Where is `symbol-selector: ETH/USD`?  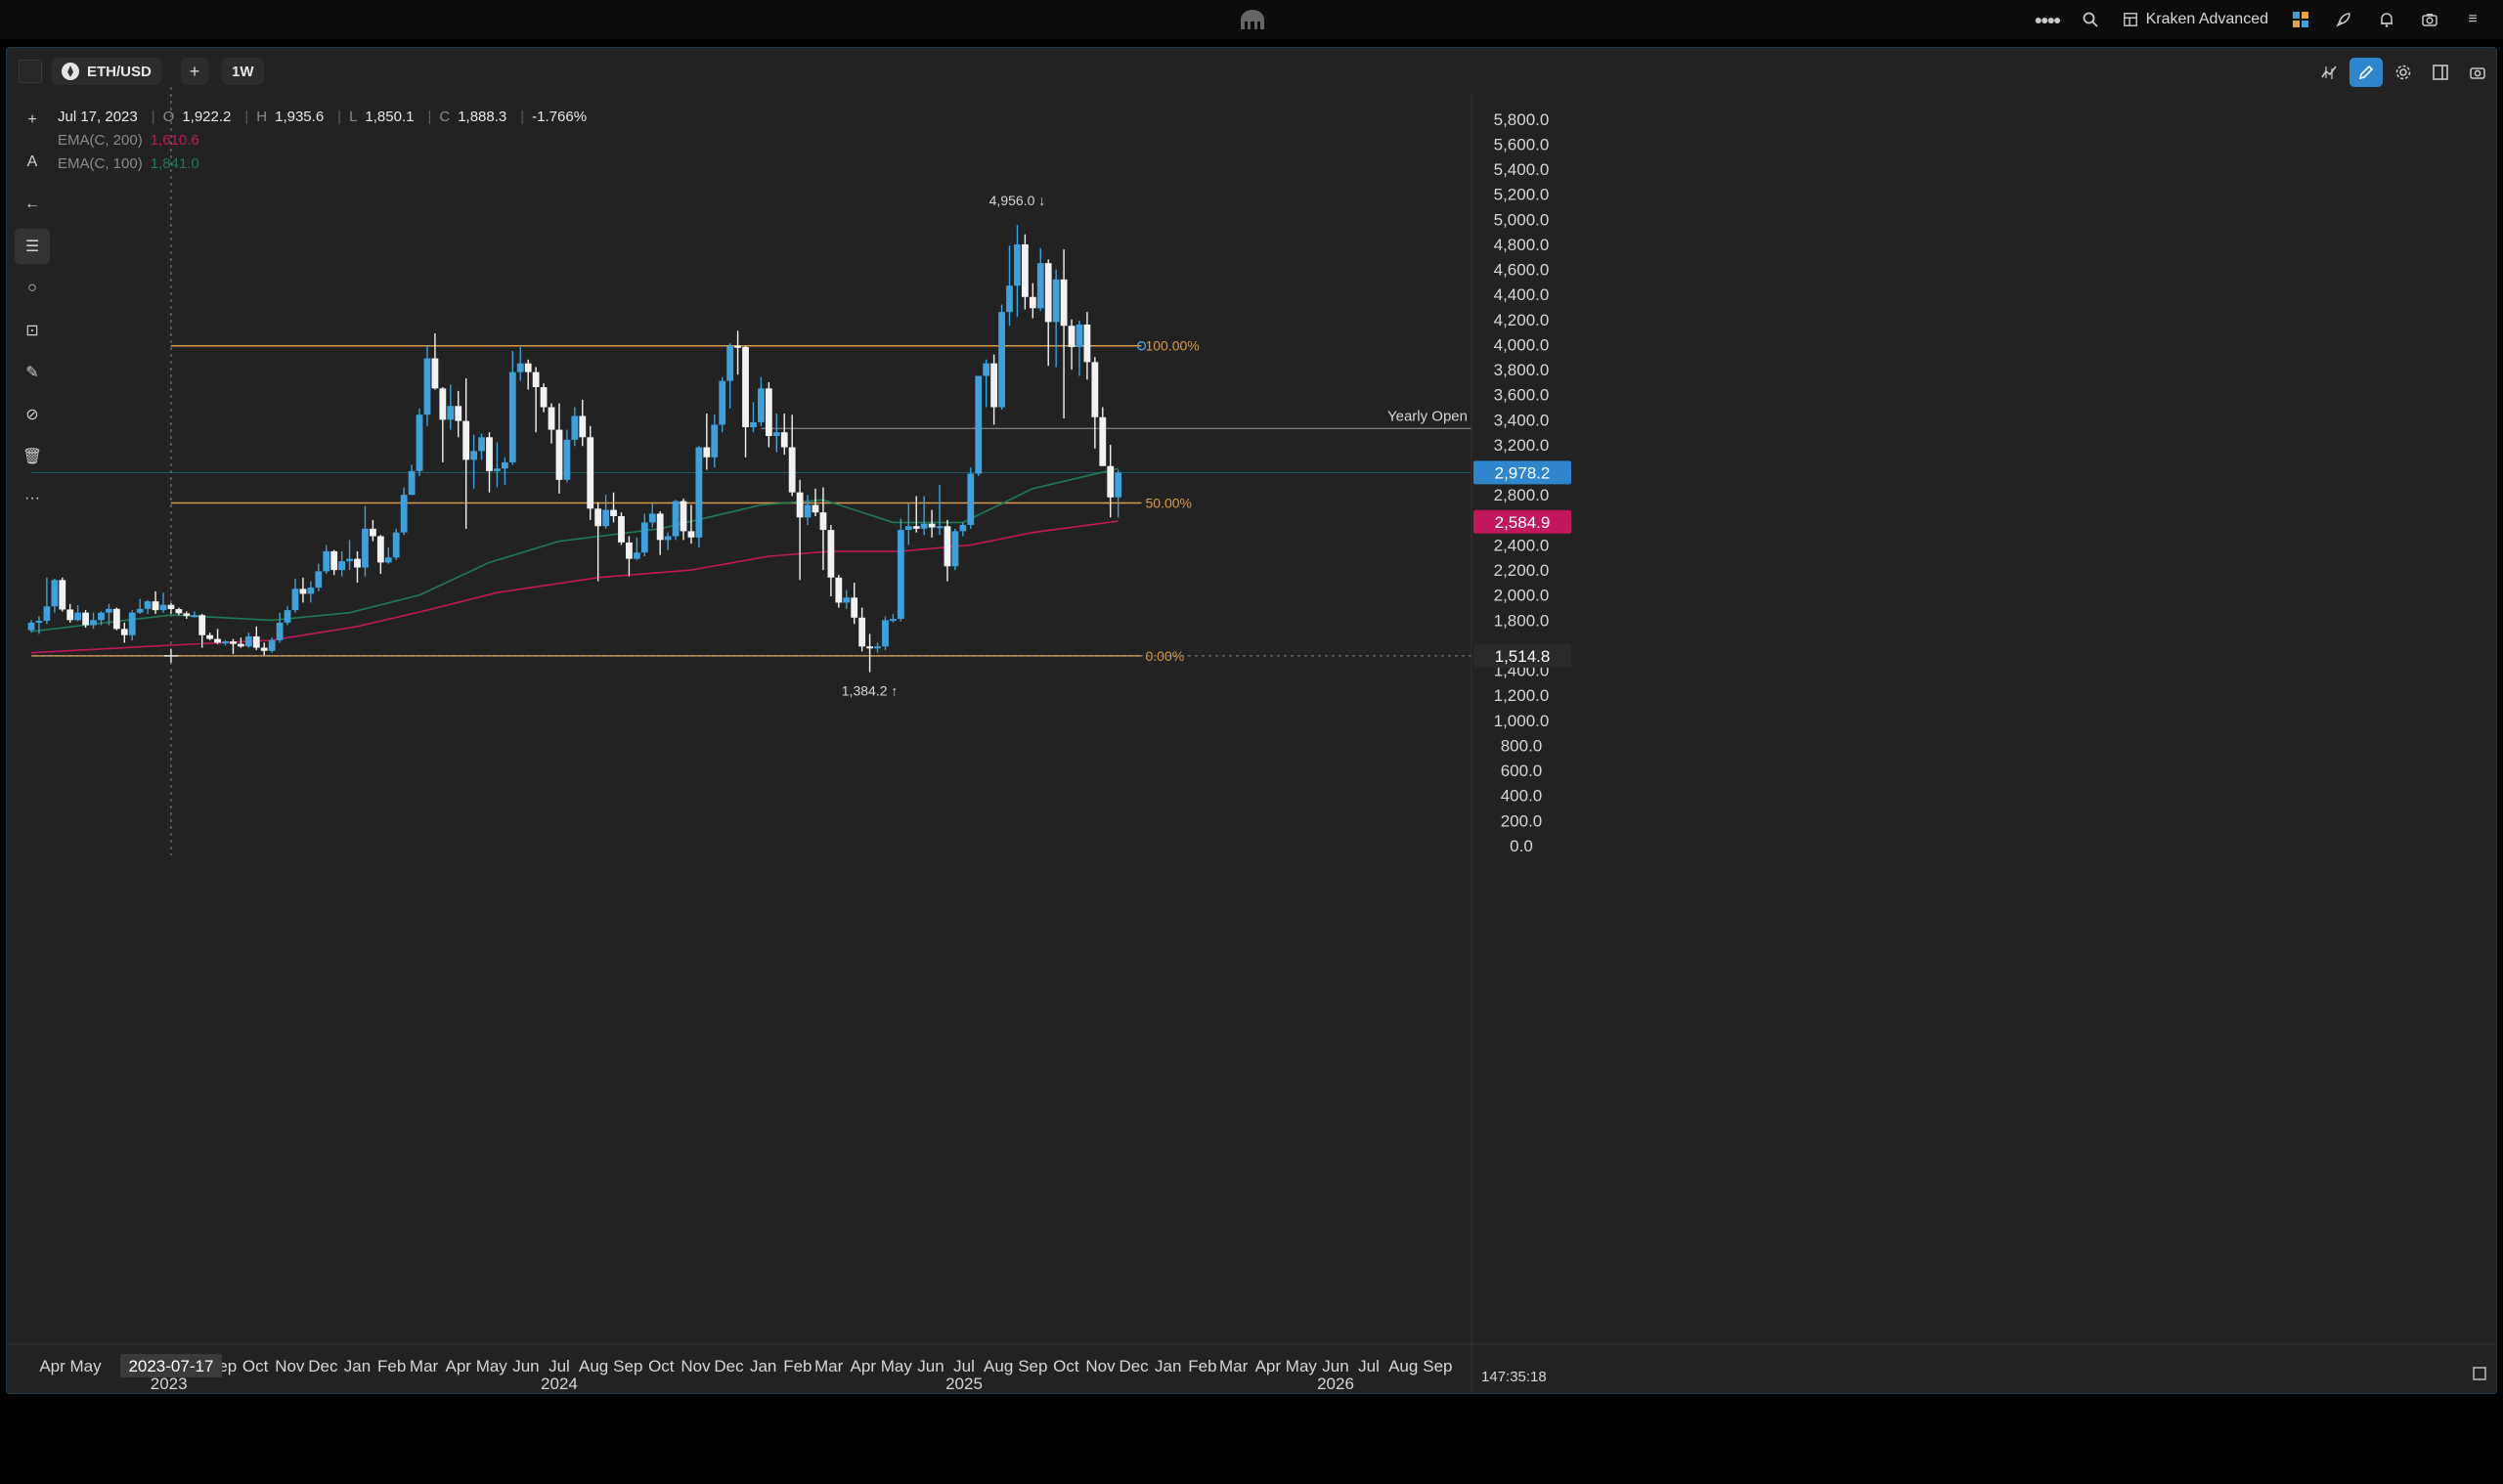 symbol-selector: ETH/USD is located at coordinates (106, 71).